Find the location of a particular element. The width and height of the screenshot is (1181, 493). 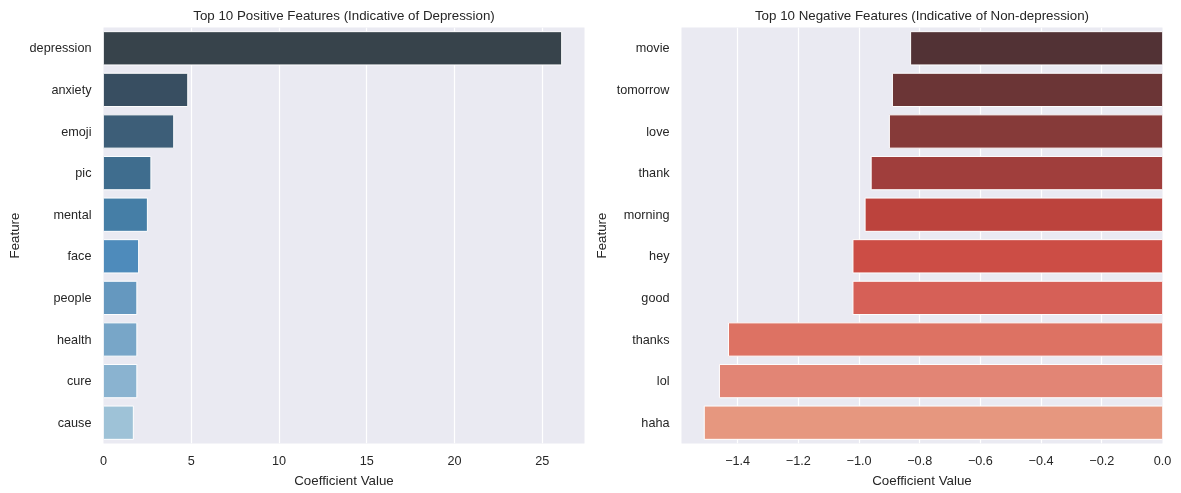

x-tick-label: −1.2 is located at coordinates (798, 460).